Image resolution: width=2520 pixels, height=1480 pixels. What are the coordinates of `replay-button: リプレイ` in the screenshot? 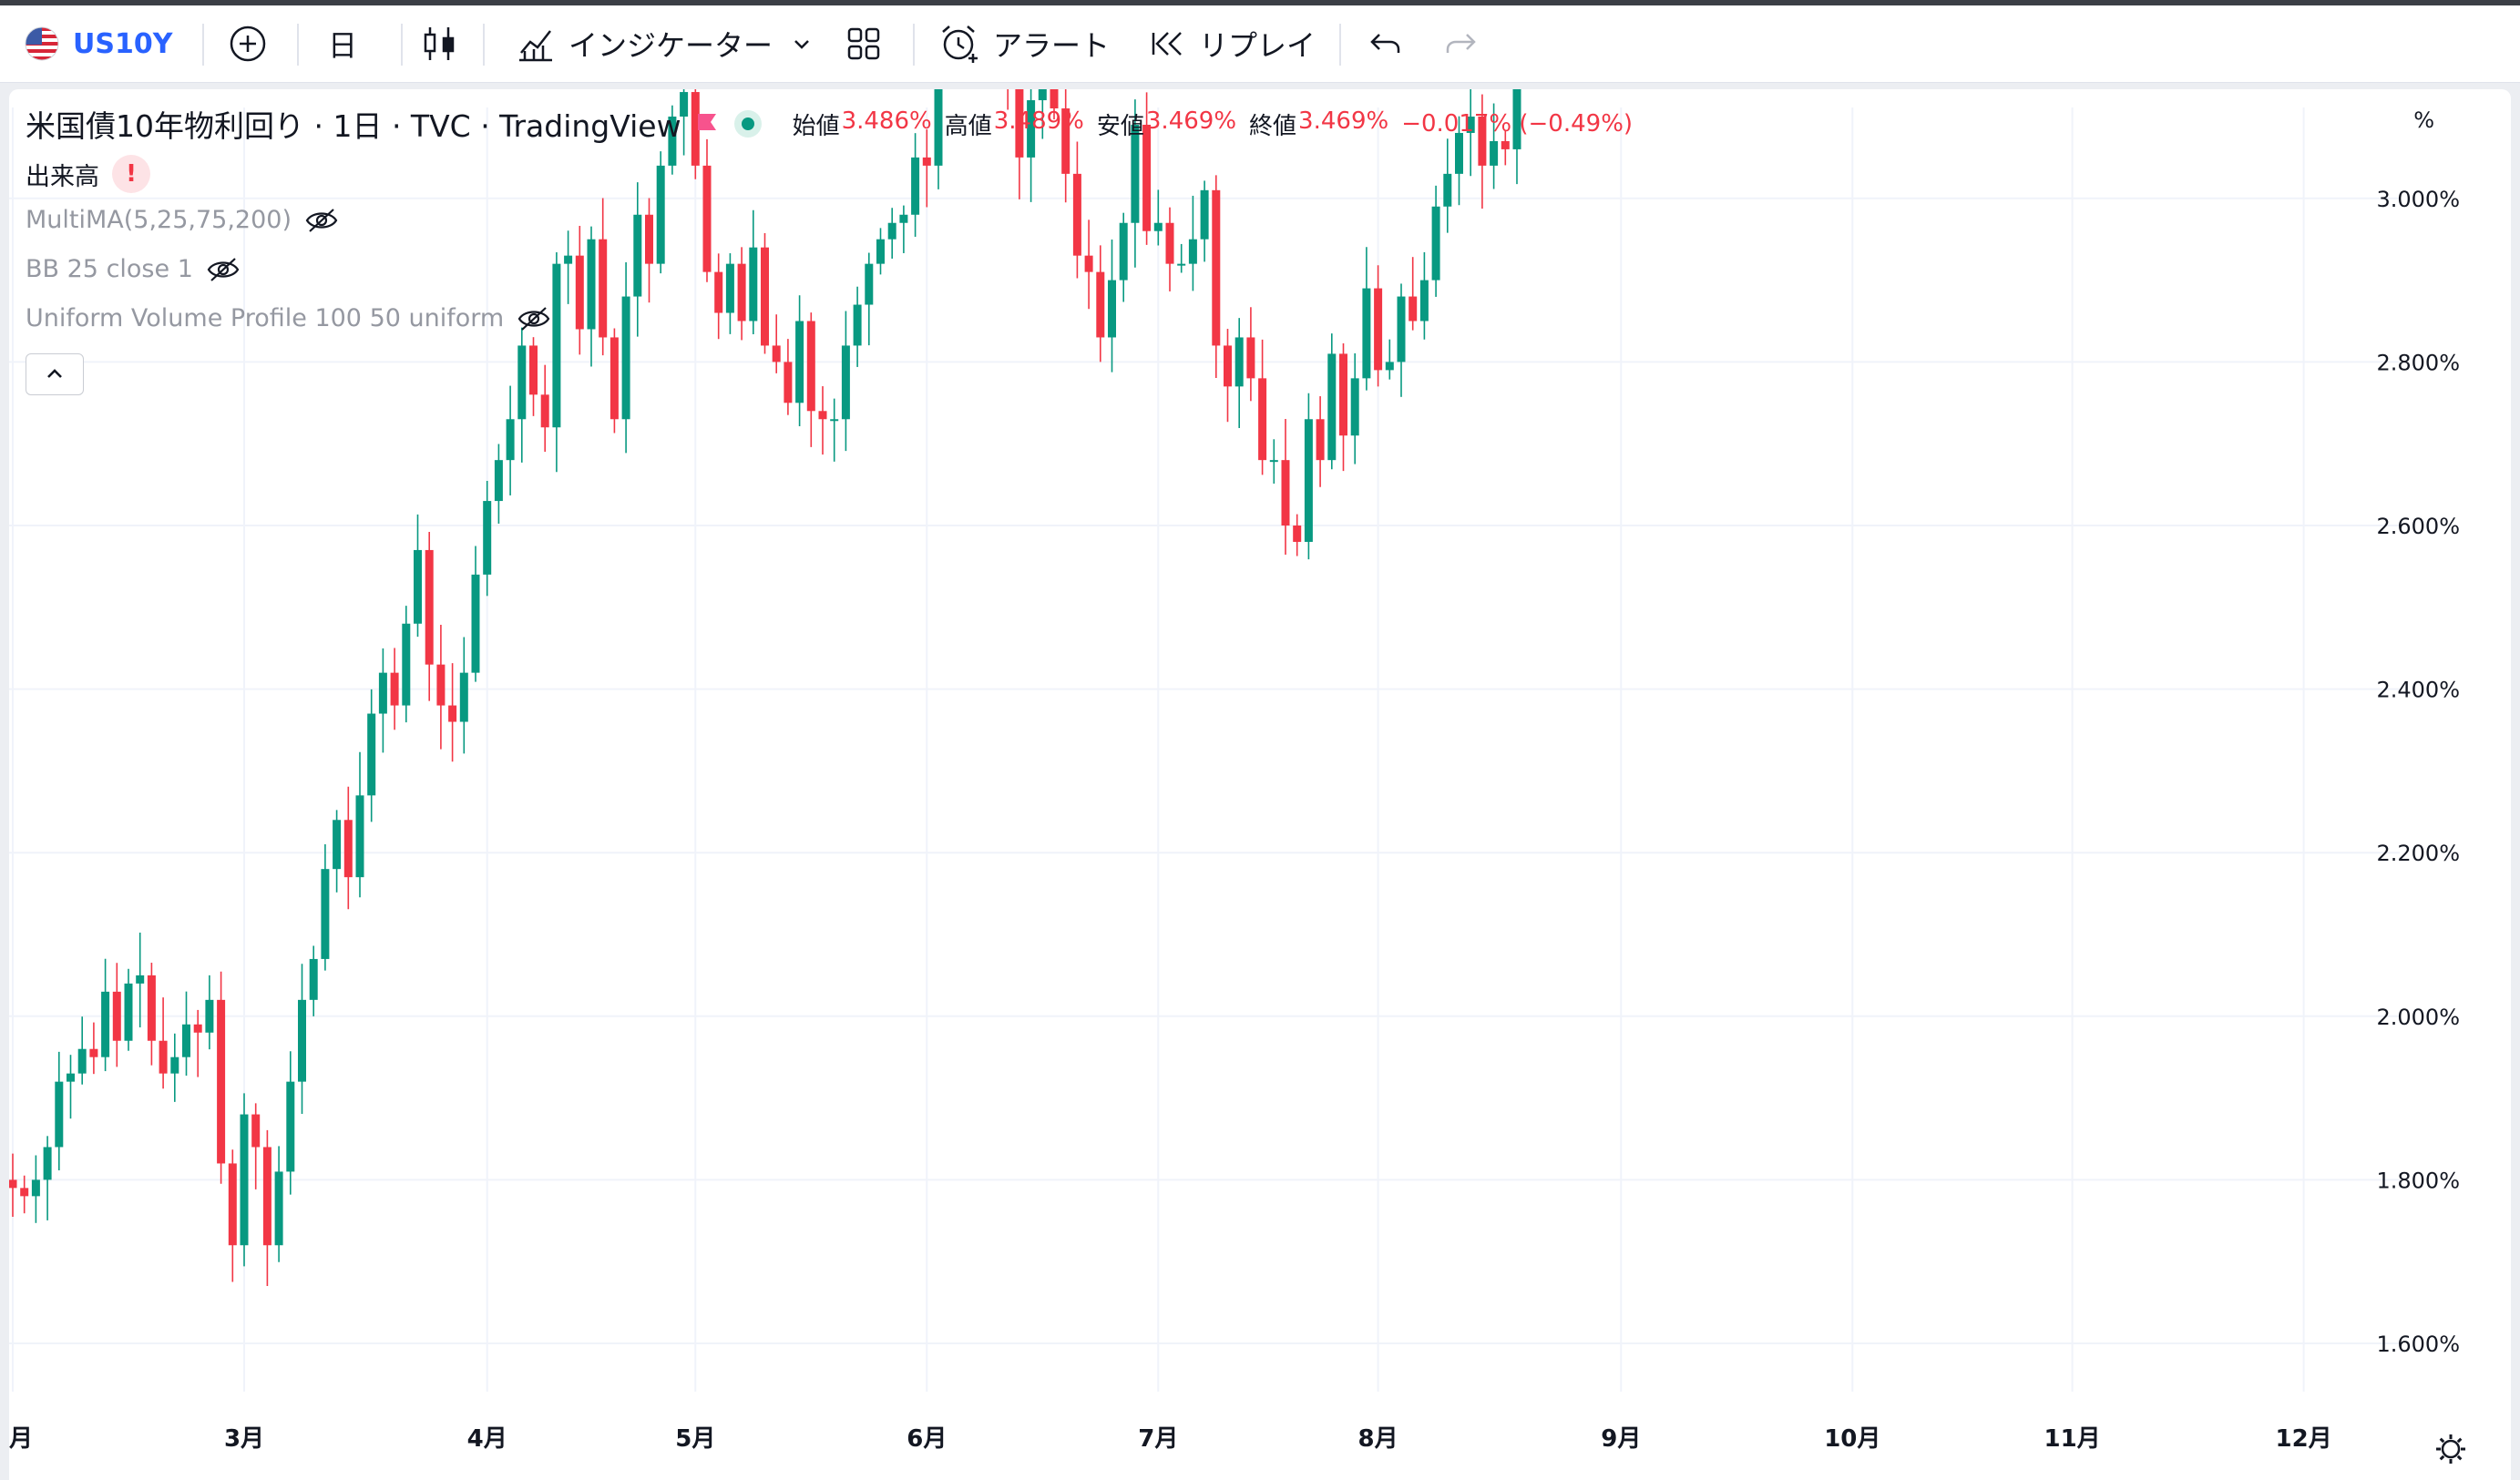 It's located at (1233, 44).